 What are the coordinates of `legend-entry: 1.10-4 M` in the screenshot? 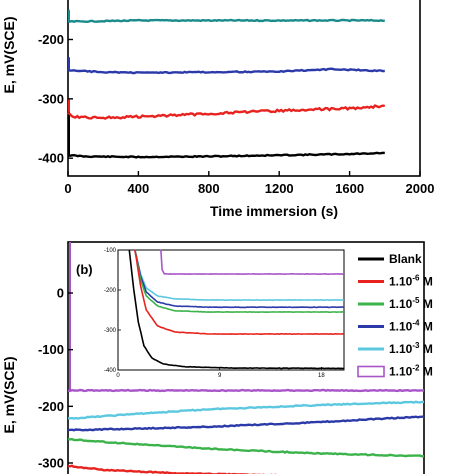 It's located at (411, 326).